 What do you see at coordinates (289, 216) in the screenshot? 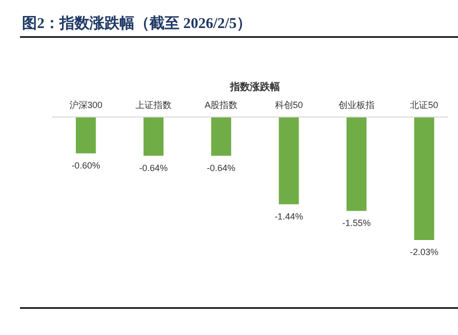
I see `data-label: -1.44%` at bounding box center [289, 216].